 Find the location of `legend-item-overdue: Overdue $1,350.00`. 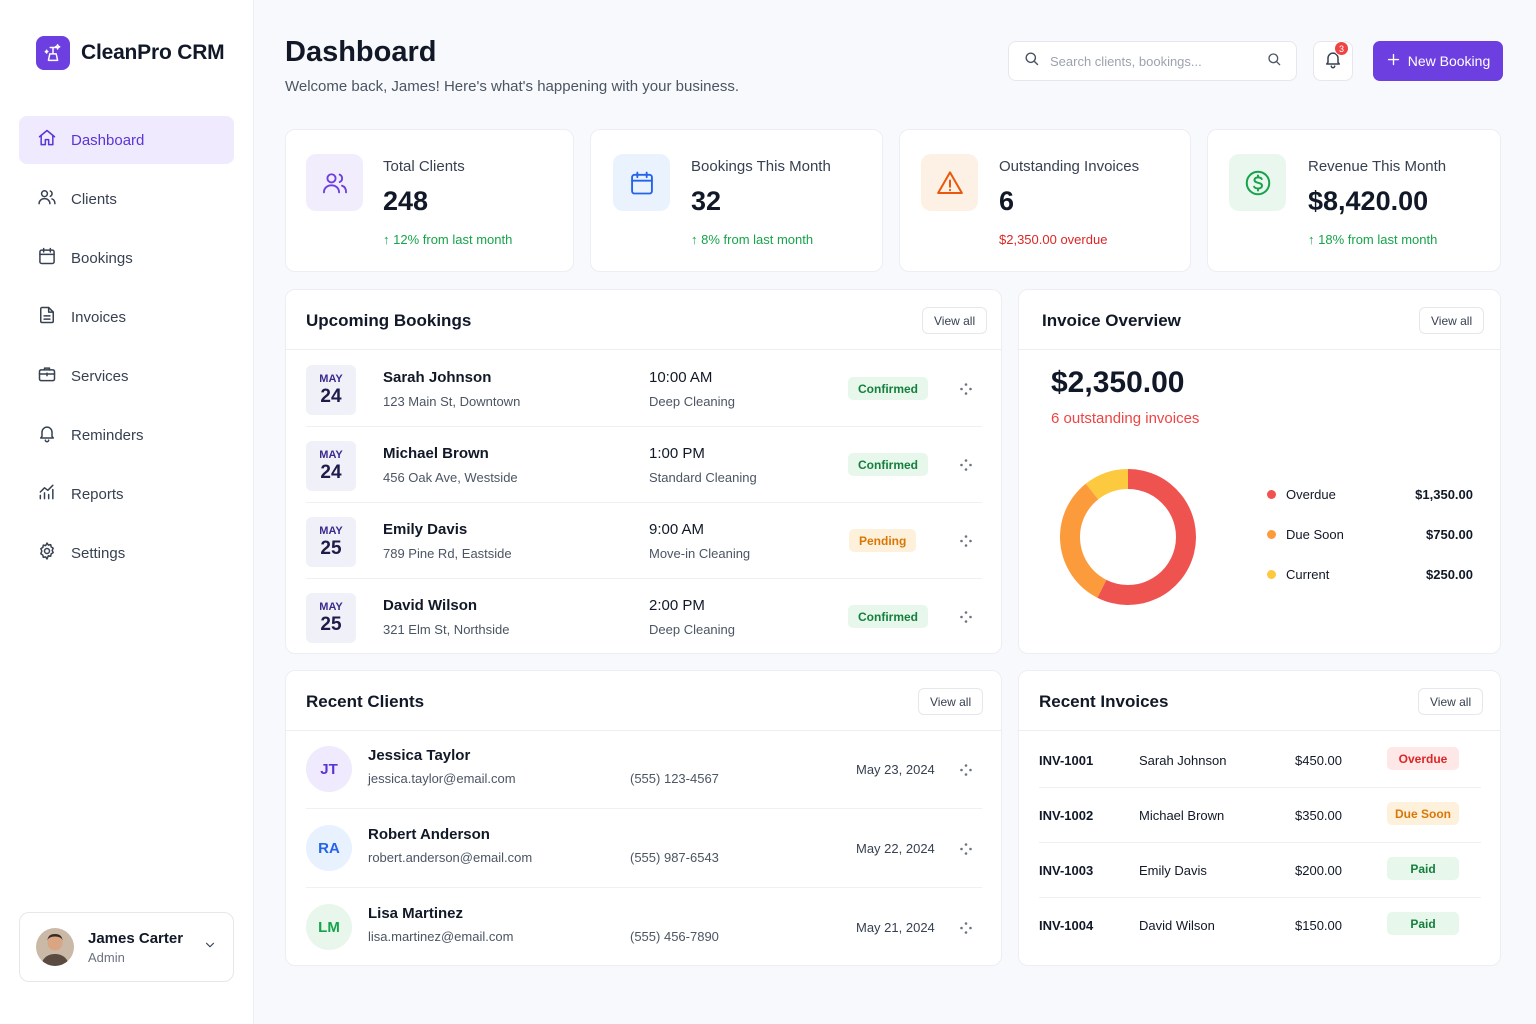

legend-item-overdue: Overdue $1,350.00 is located at coordinates (1370, 494).